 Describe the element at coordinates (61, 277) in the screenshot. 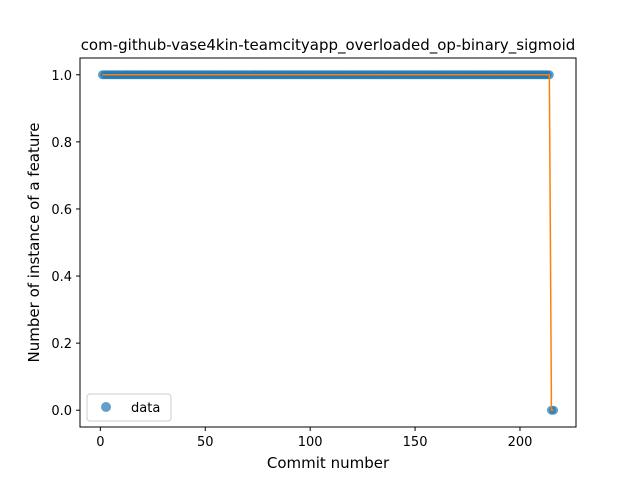

I see `y-tick-label: 0.4` at that location.